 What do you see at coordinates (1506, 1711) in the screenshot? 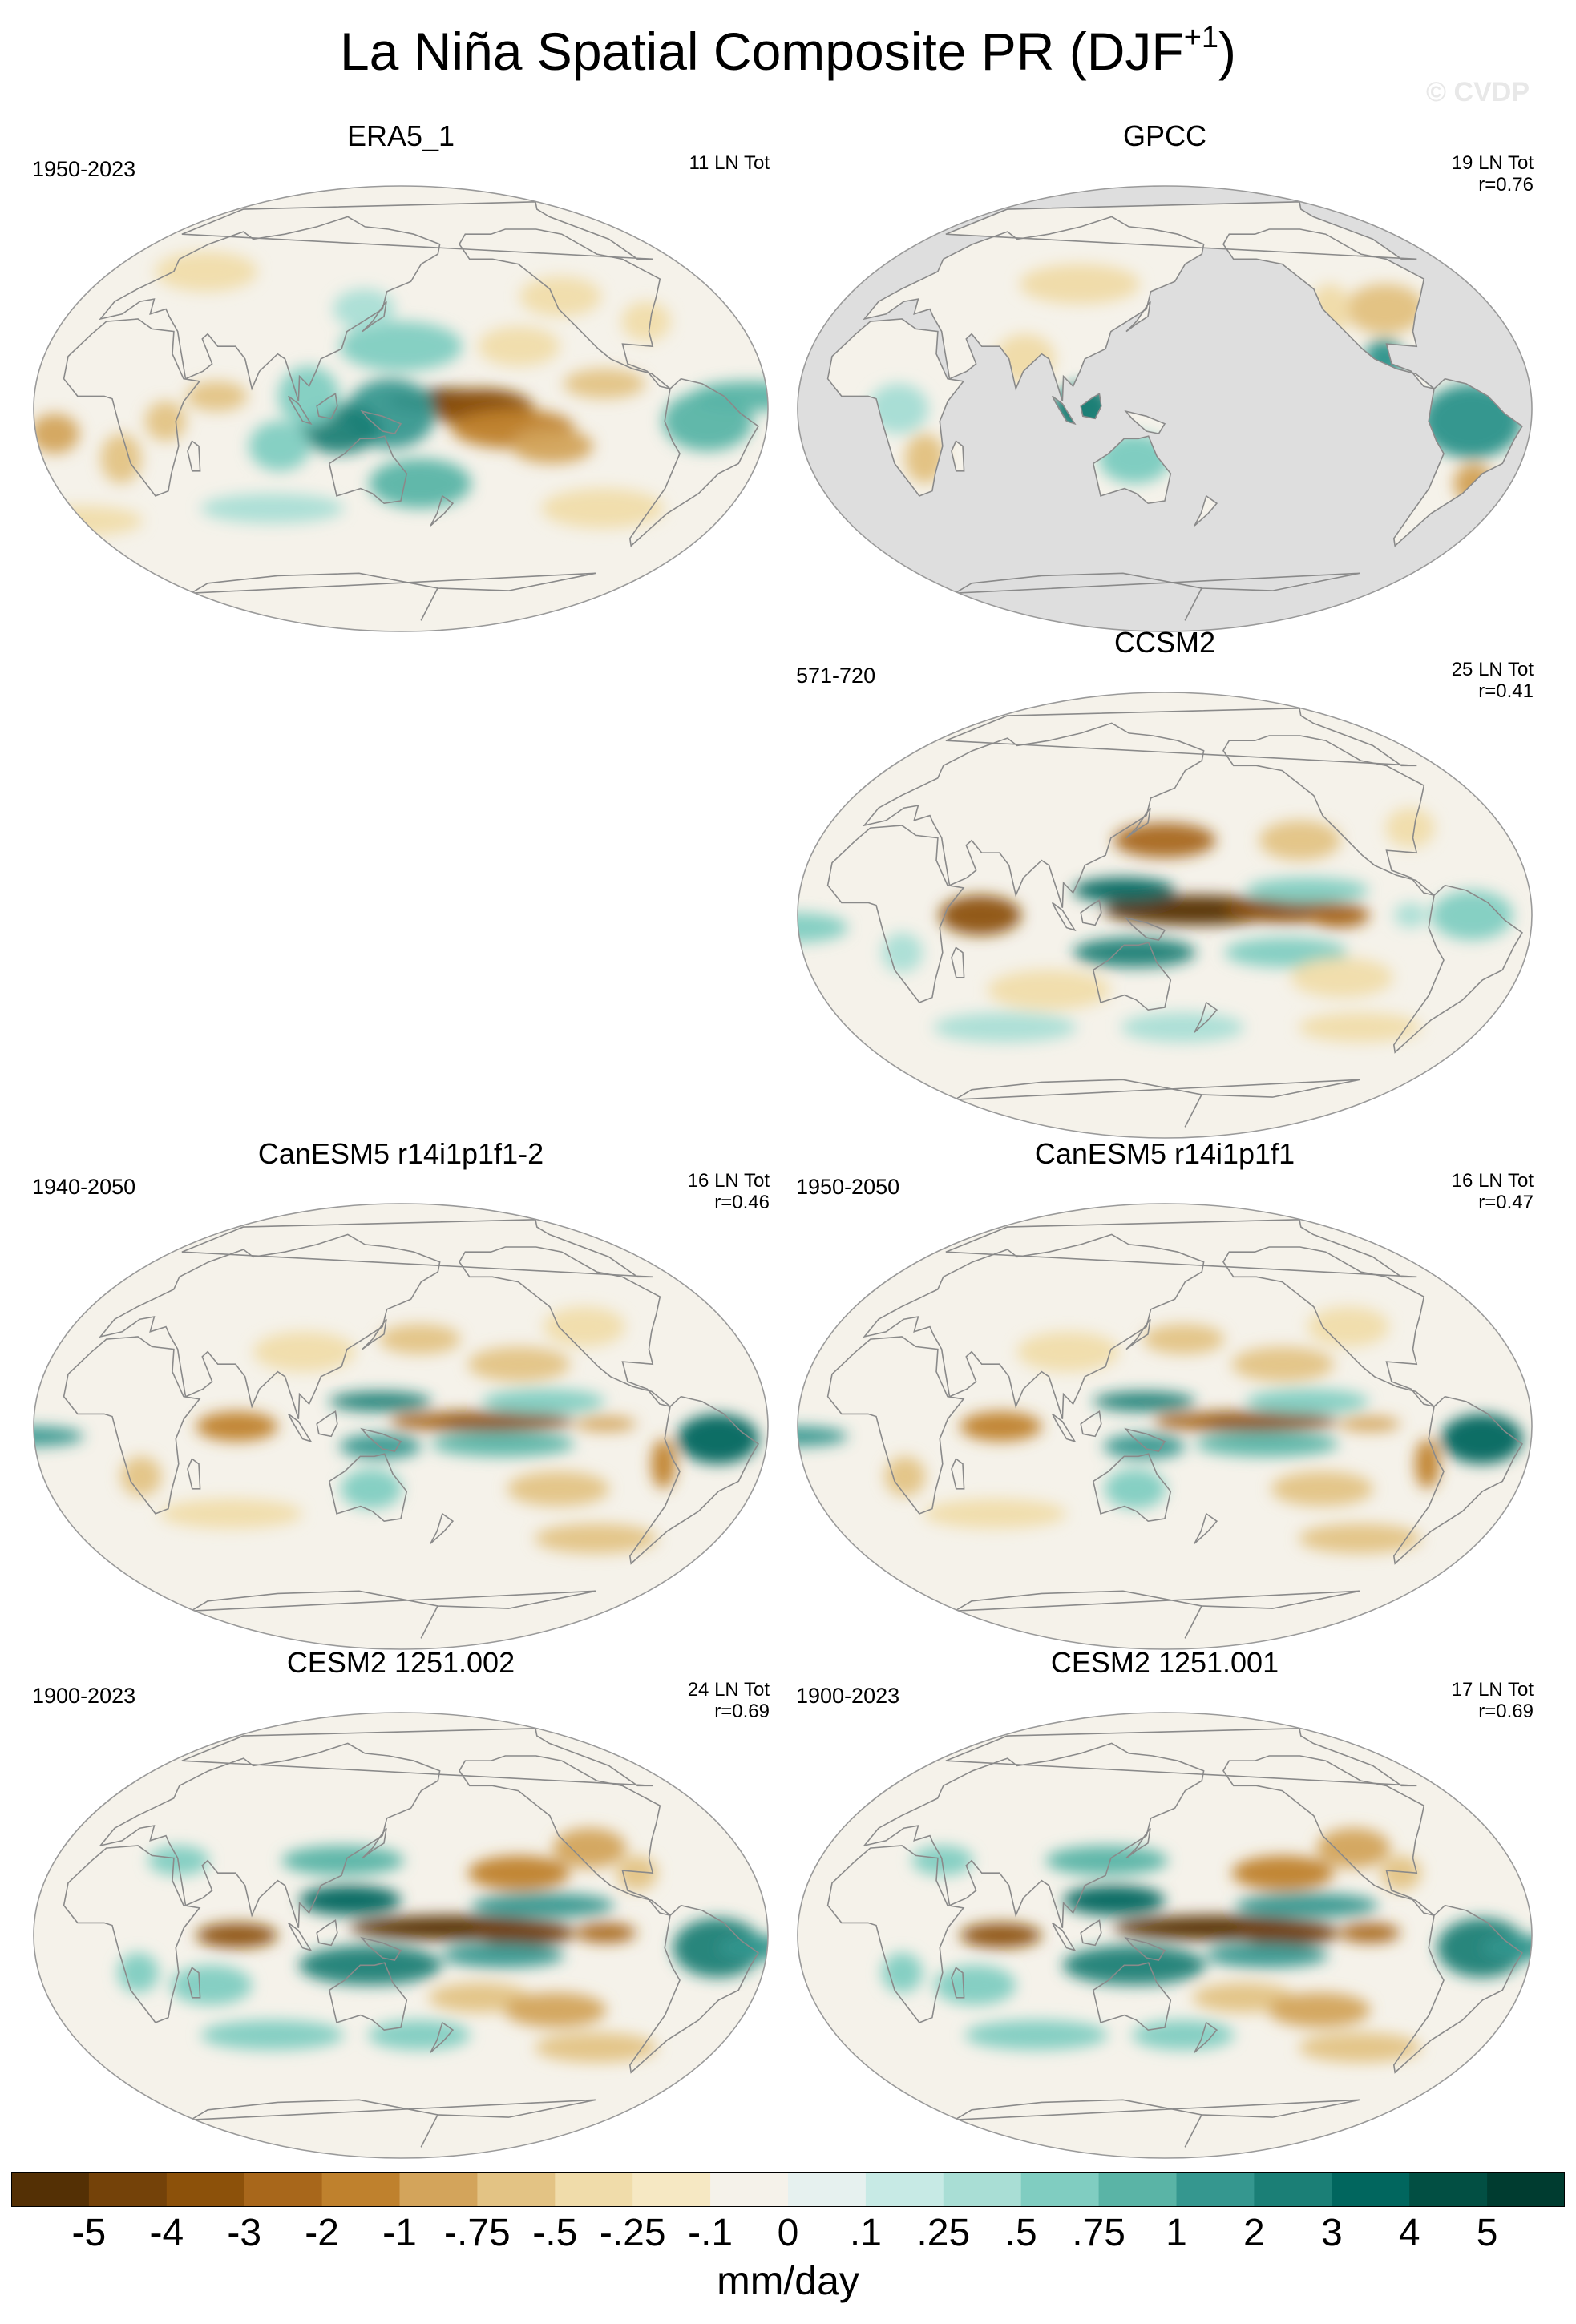
I see `pattern-correlation: r=0.69` at bounding box center [1506, 1711].